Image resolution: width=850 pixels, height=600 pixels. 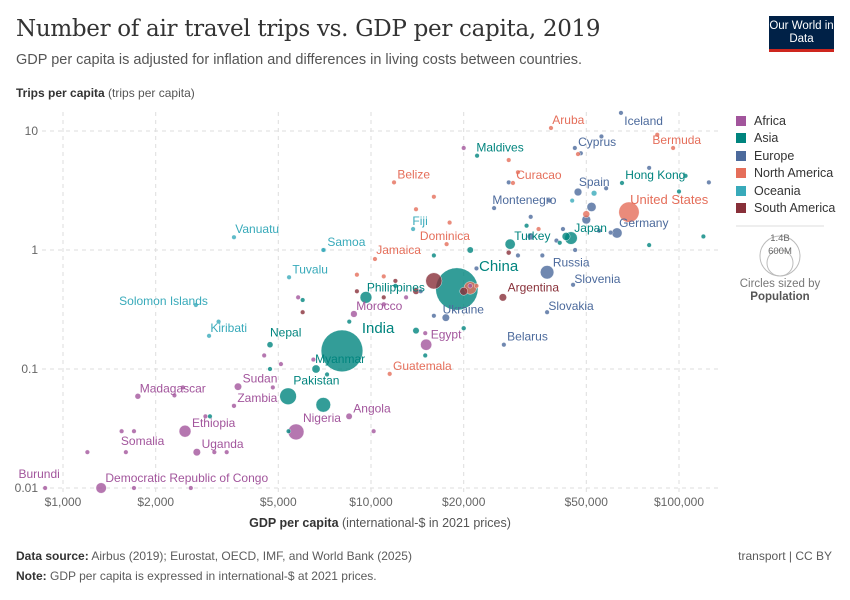 I want to click on data-point-maldives, so click(x=477, y=156).